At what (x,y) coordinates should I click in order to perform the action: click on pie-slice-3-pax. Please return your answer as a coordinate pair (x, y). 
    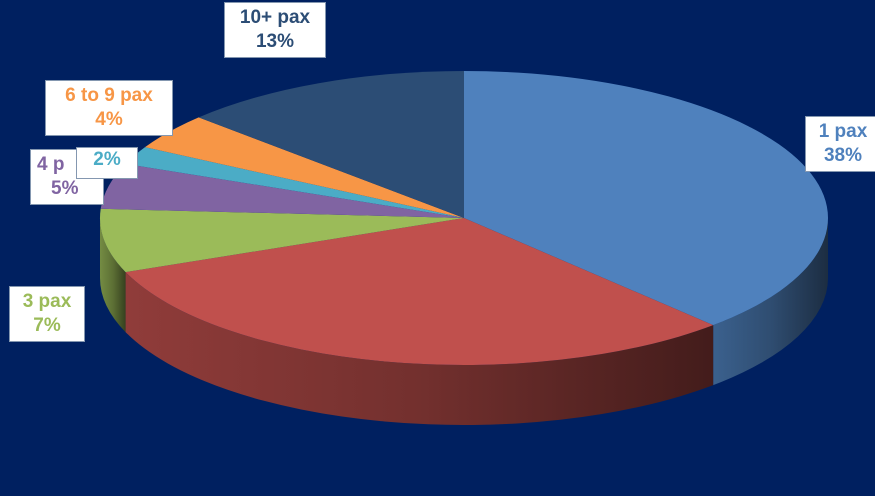
    Looking at the image, I should click on (282, 240).